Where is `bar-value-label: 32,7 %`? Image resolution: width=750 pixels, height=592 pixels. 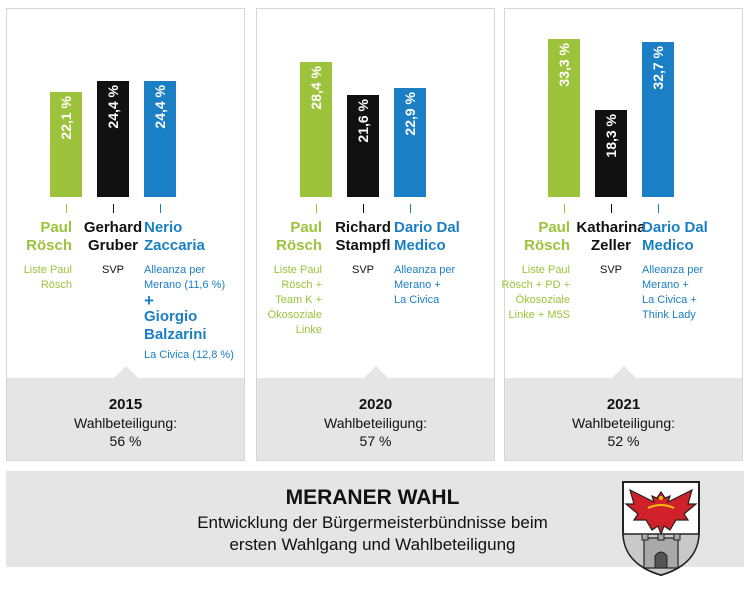
bar-value-label: 32,7 % is located at coordinates (658, 67).